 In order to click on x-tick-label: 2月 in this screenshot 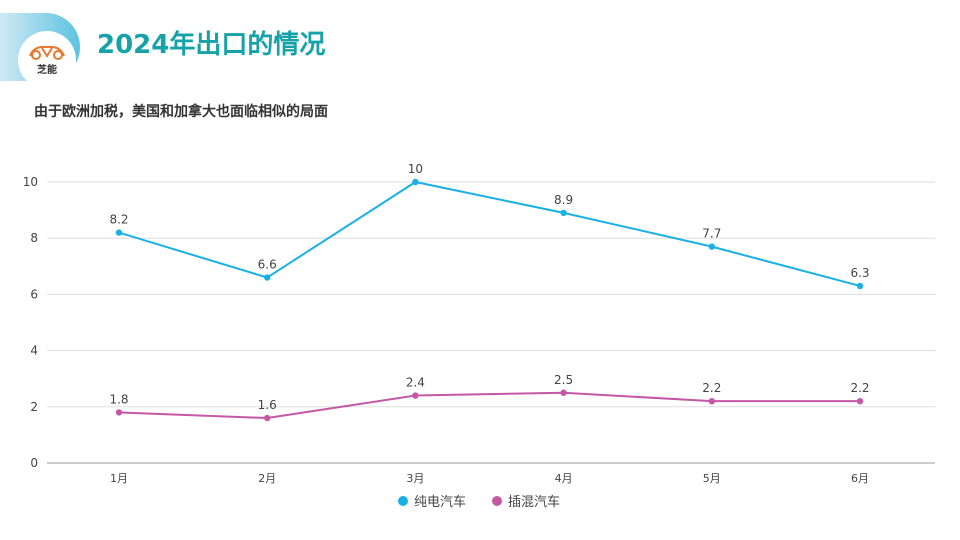, I will do `click(267, 478)`.